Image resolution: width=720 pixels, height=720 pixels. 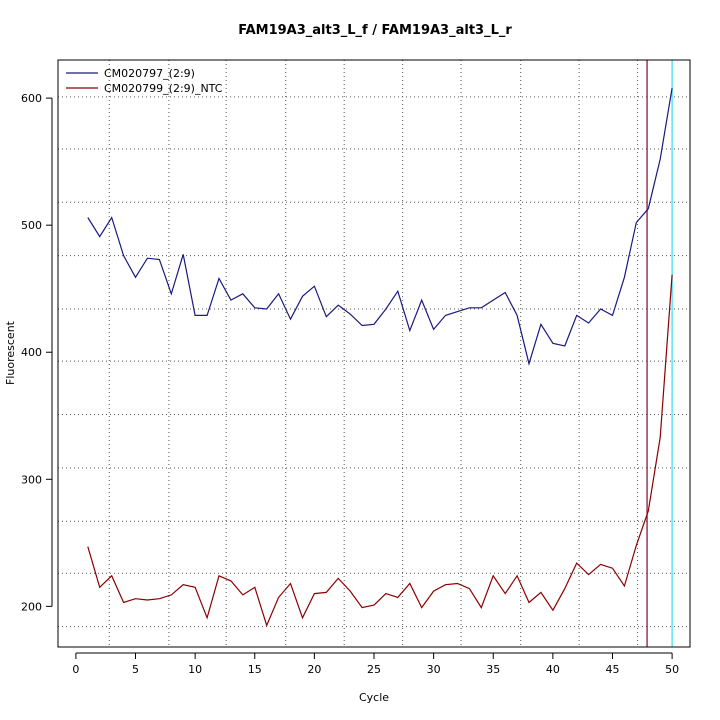 I want to click on y-tick-label: 500, so click(x=31, y=225).